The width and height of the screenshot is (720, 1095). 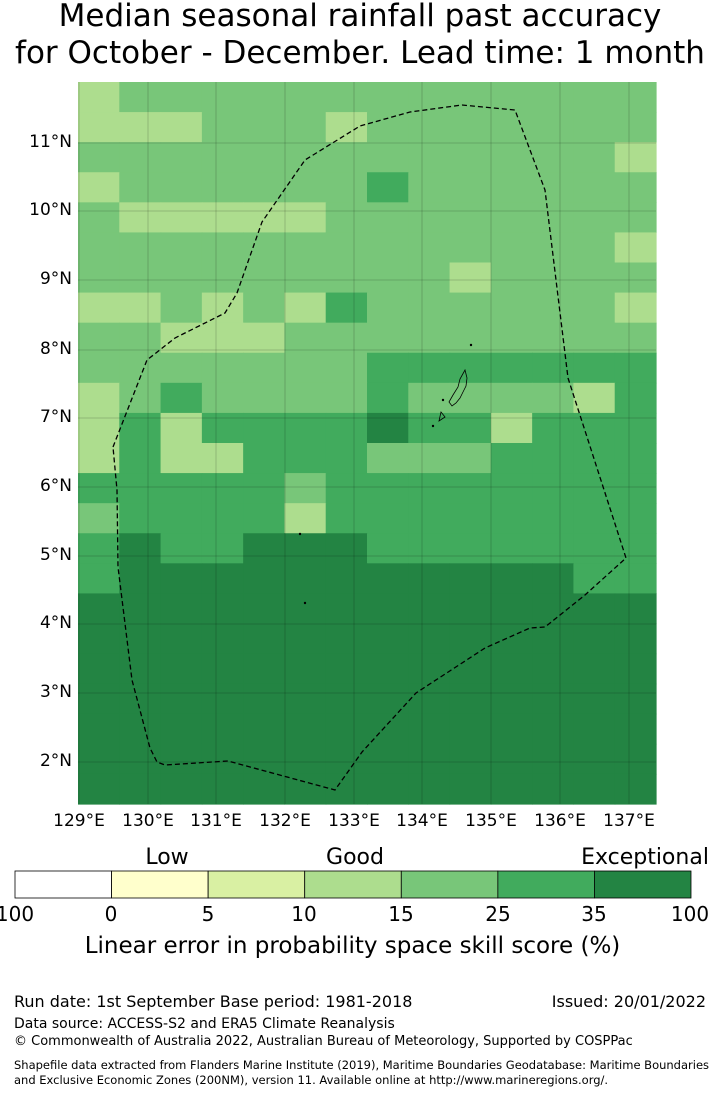 What do you see at coordinates (111, 914) in the screenshot?
I see `colorbar-tick: 0` at bounding box center [111, 914].